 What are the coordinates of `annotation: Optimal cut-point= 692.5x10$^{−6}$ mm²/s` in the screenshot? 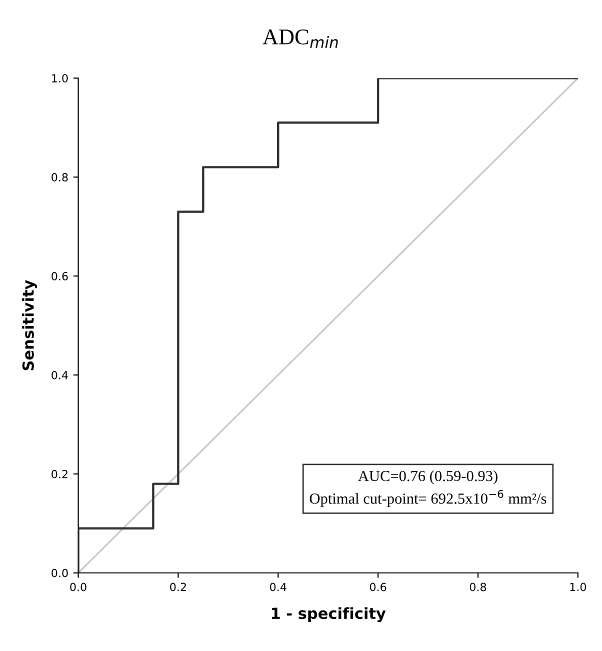 It's located at (428, 498).